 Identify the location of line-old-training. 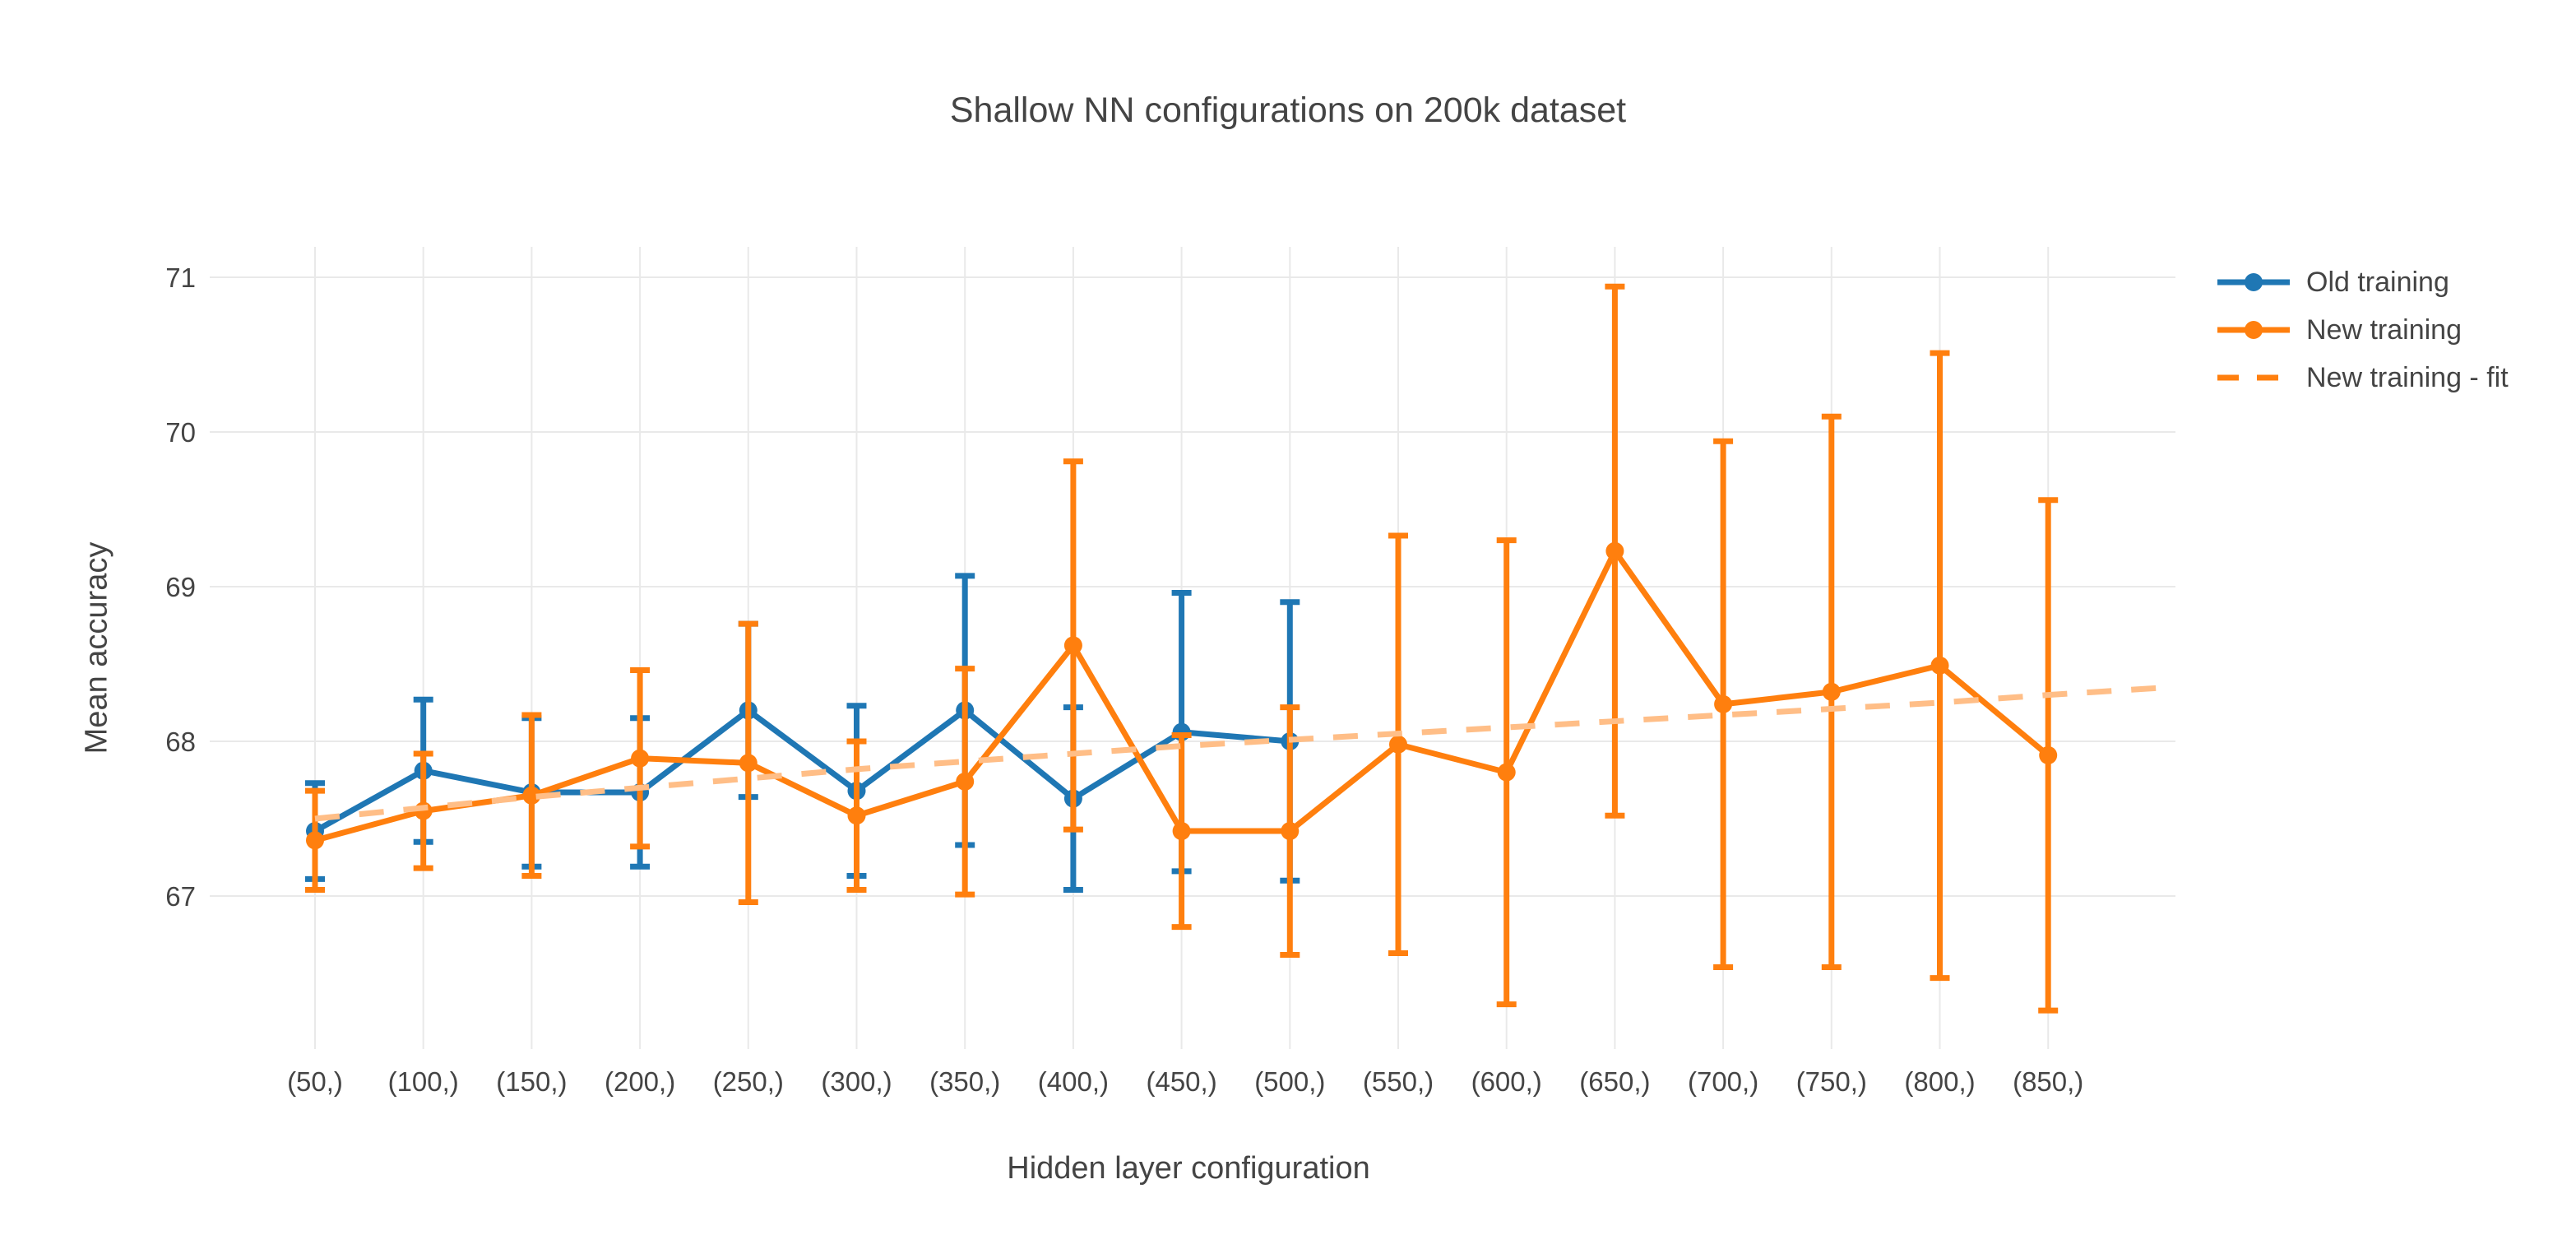
(803, 770).